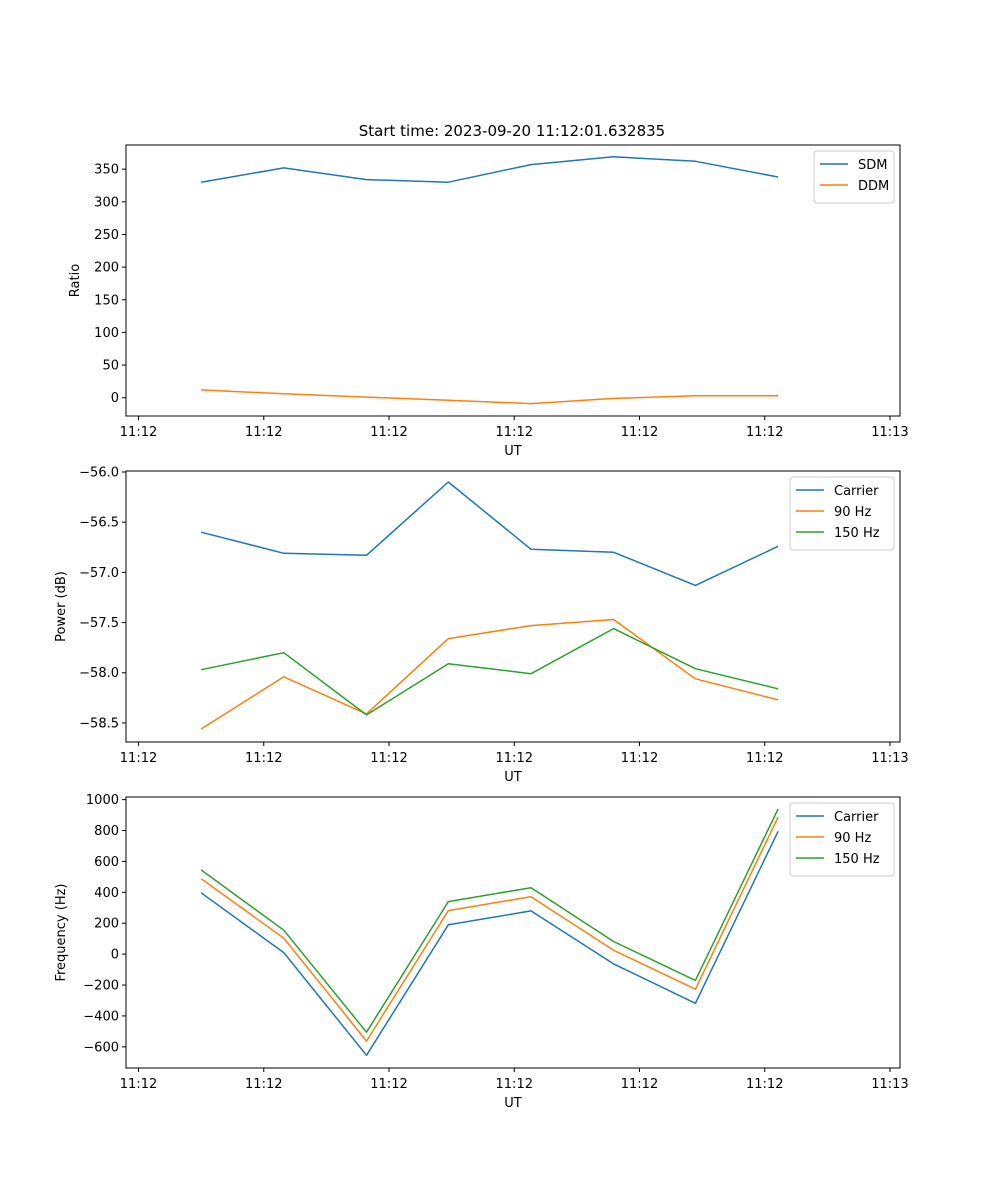  I want to click on y-axis-label: Ratio, so click(75, 280).